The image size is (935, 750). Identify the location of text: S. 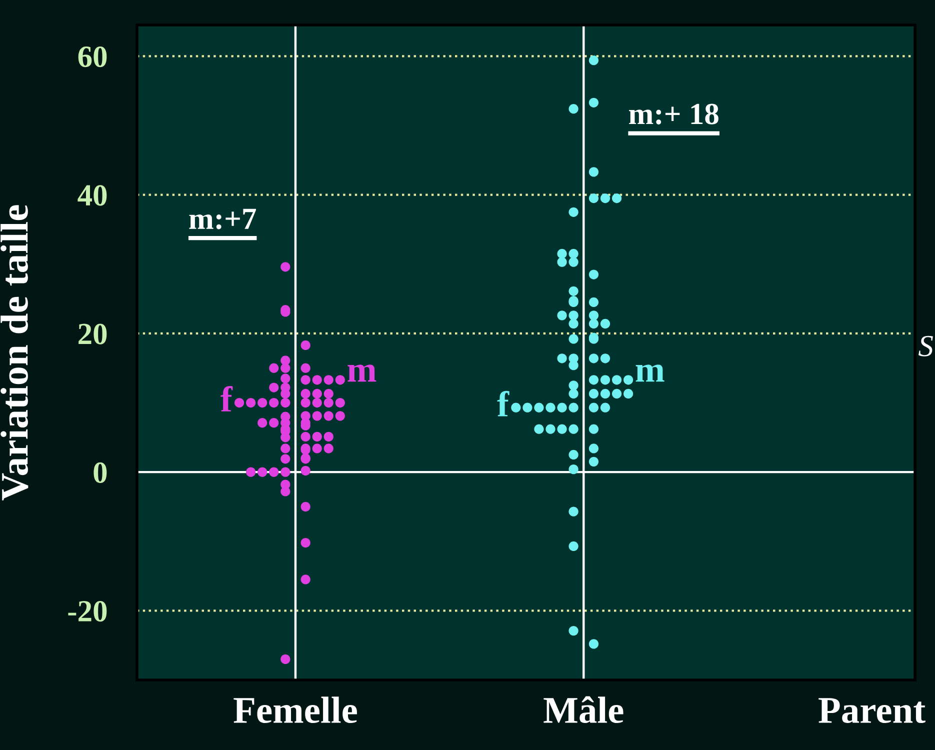
(925, 346).